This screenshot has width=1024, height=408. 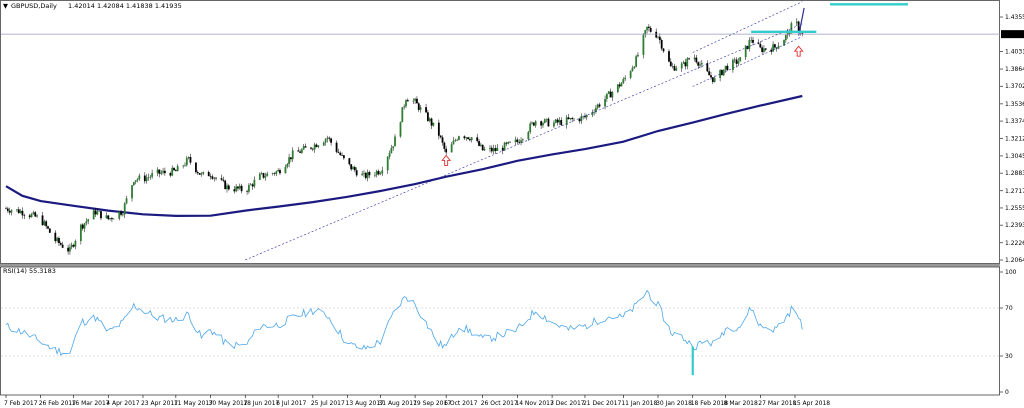 I want to click on channel-lower-line, so click(x=747, y=61).